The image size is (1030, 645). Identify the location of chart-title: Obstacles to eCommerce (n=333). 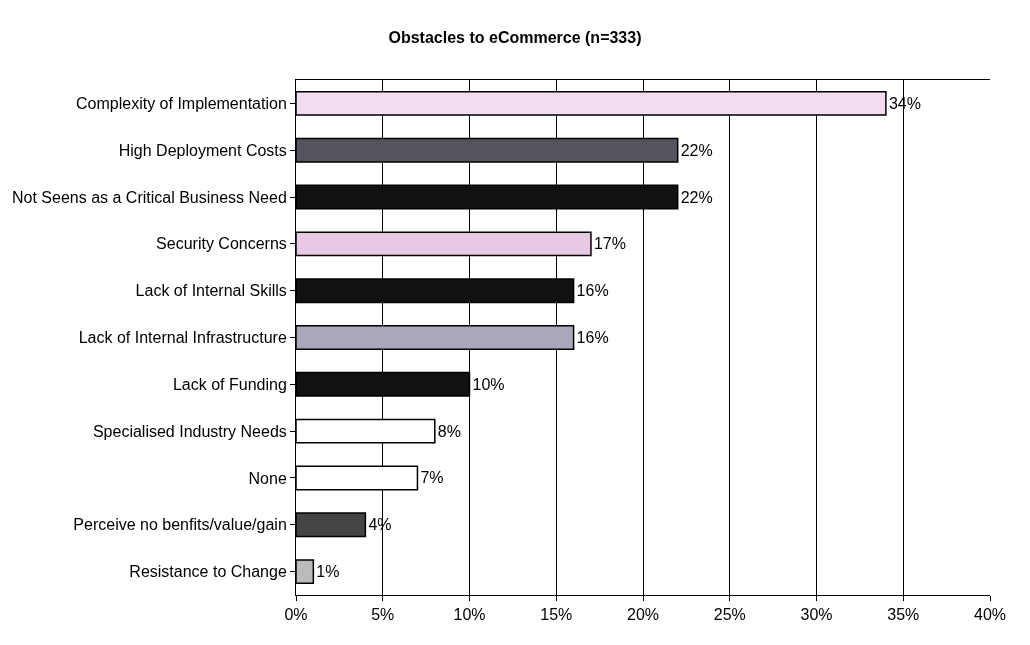
(515, 38).